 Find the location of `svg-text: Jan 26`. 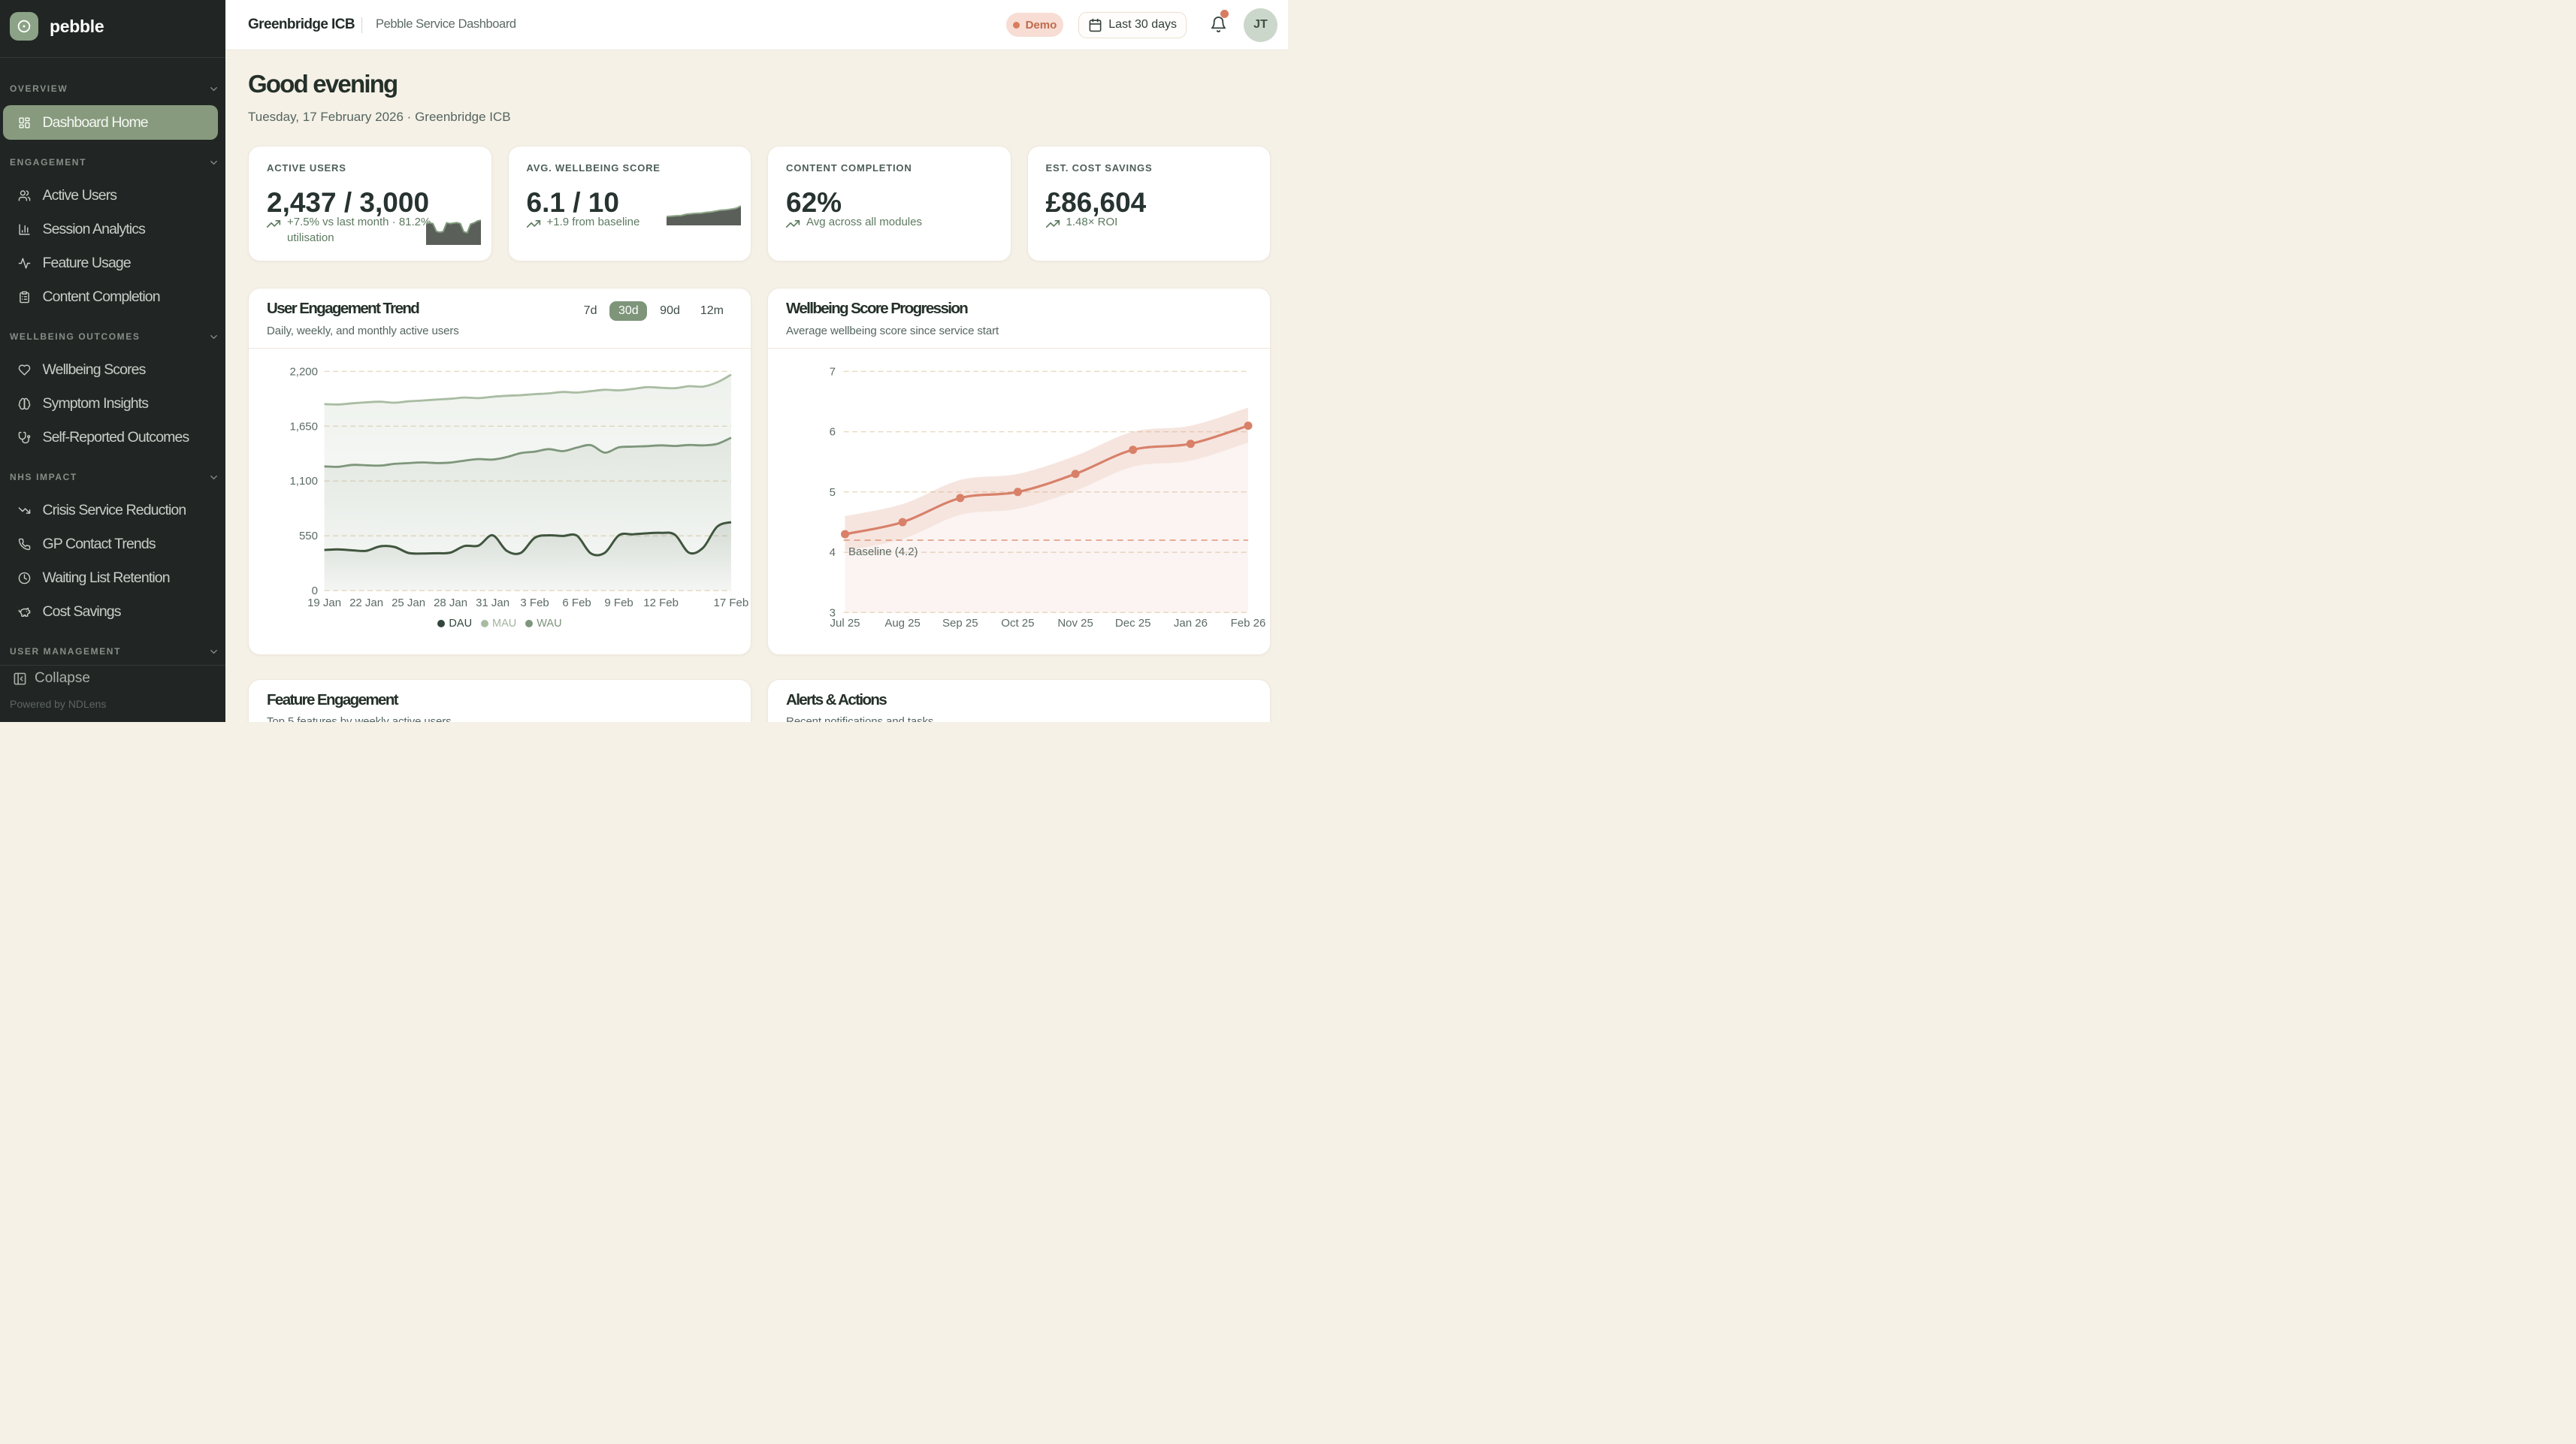

svg-text: Jan 26 is located at coordinates (1191, 623).